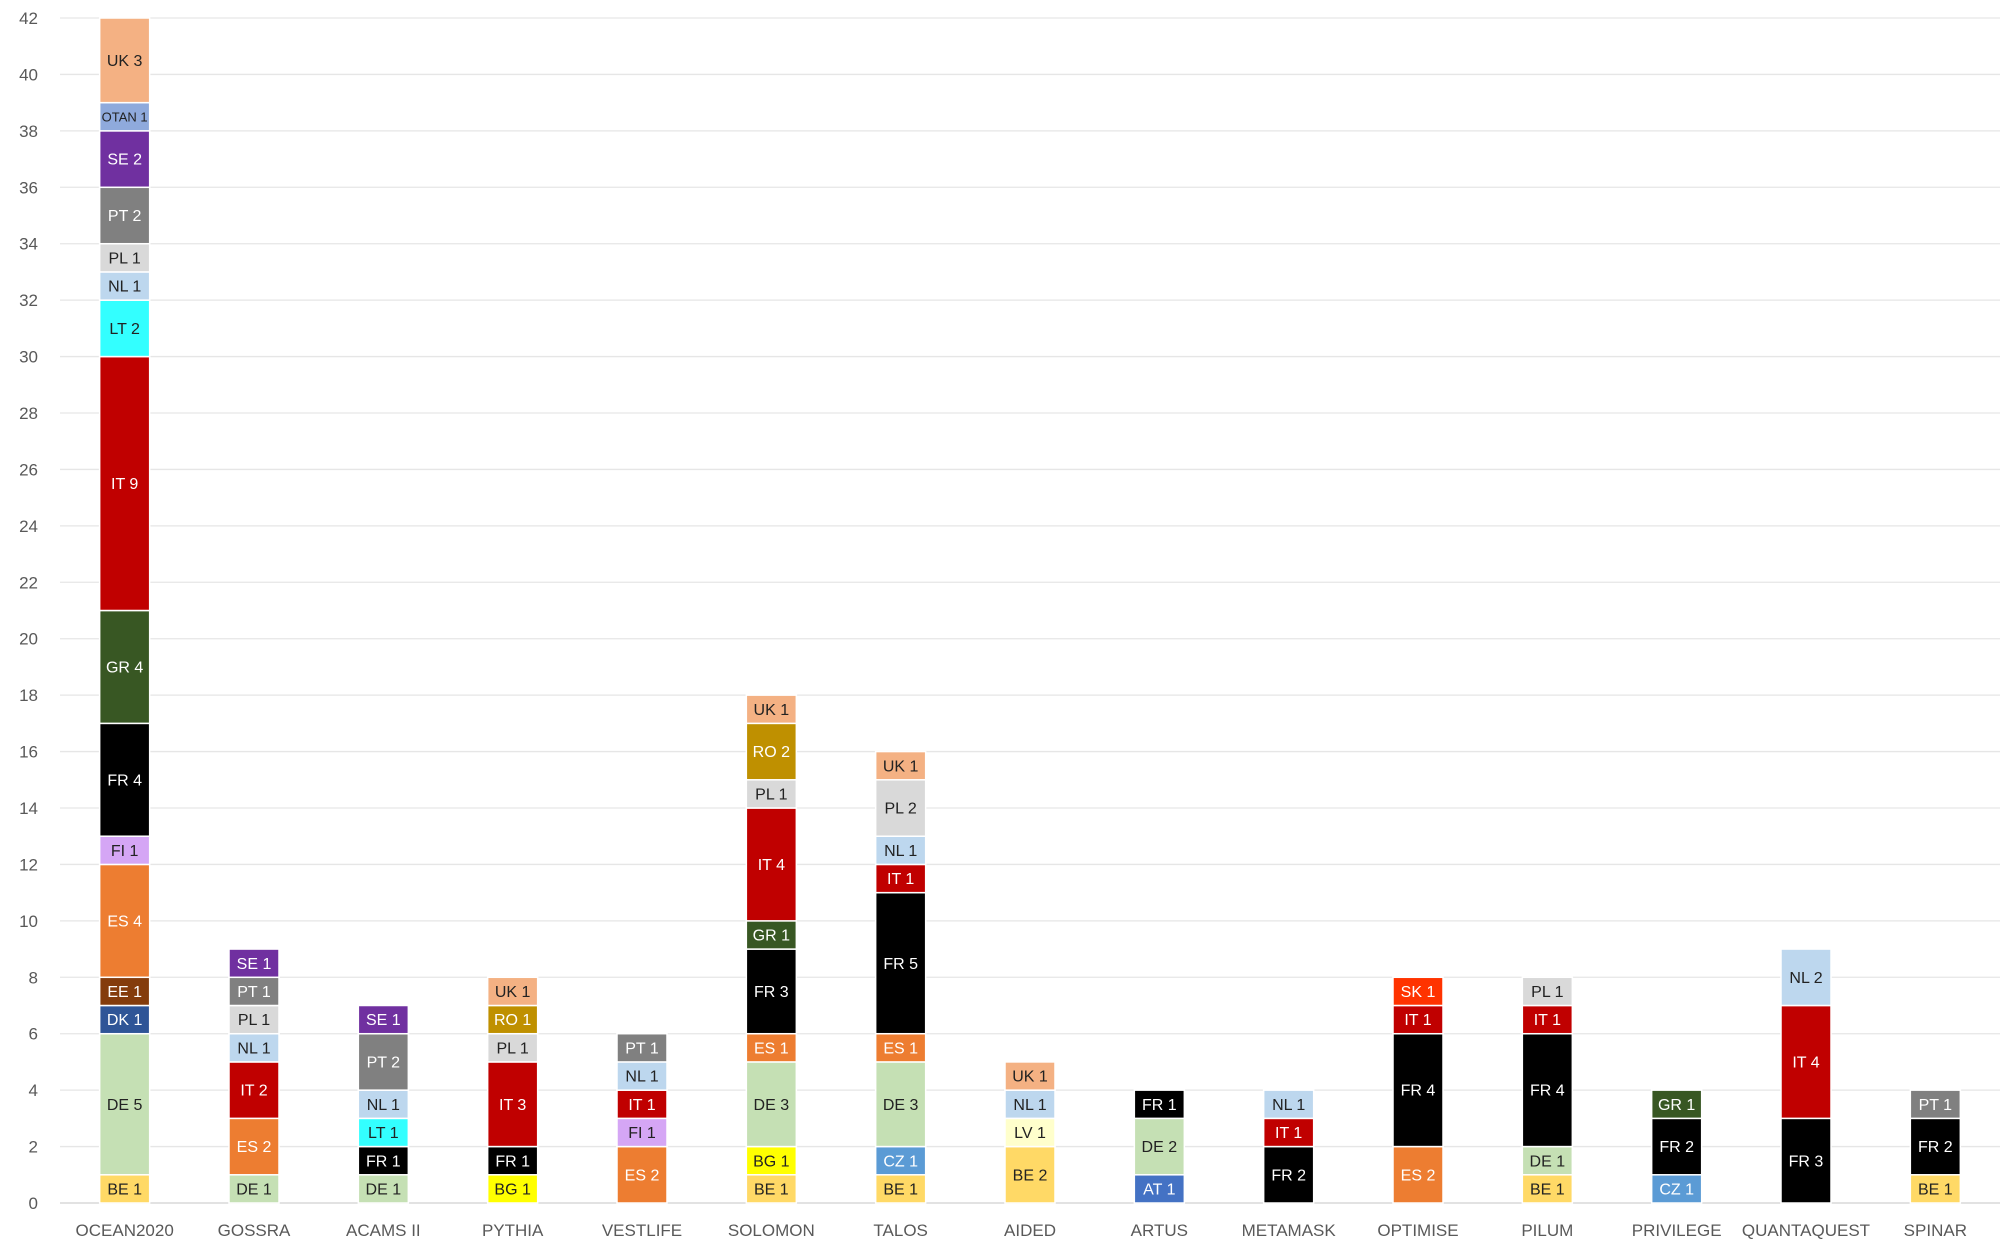 The image size is (2005, 1245). I want to click on y-tick-label: 14, so click(28, 808).